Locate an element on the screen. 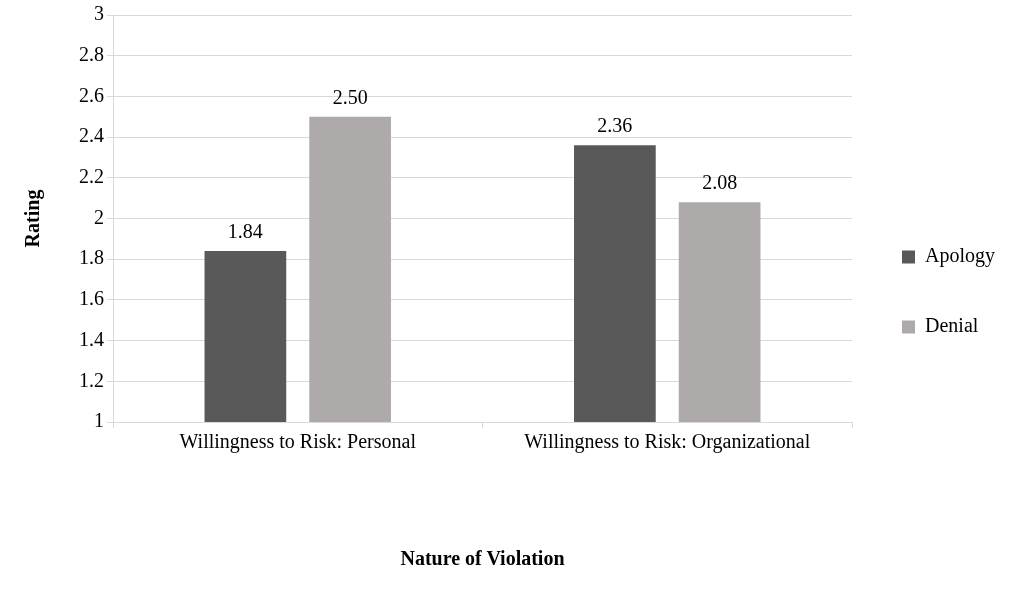 Image resolution: width=1015 pixels, height=596 pixels. y-tick-label: 3 is located at coordinates (99, 13).